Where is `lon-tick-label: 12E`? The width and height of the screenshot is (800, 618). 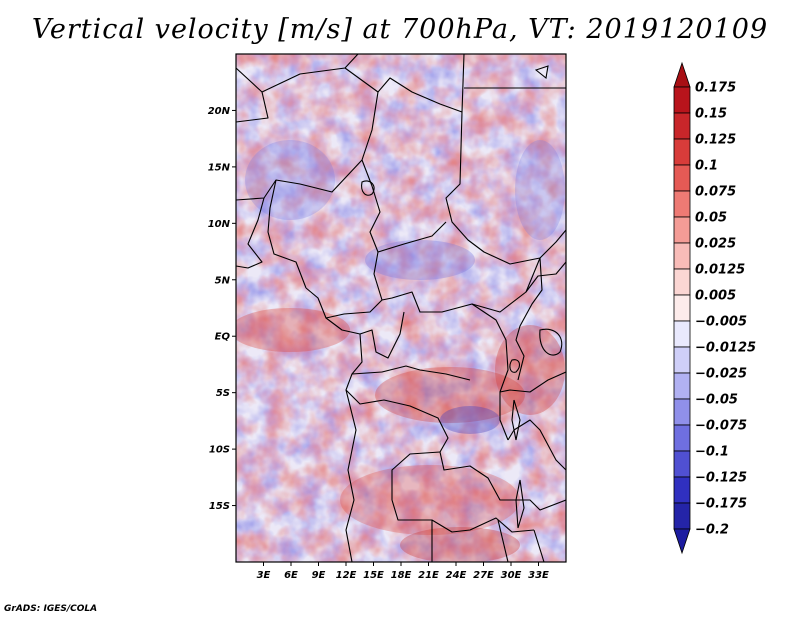 lon-tick-label: 12E is located at coordinates (346, 575).